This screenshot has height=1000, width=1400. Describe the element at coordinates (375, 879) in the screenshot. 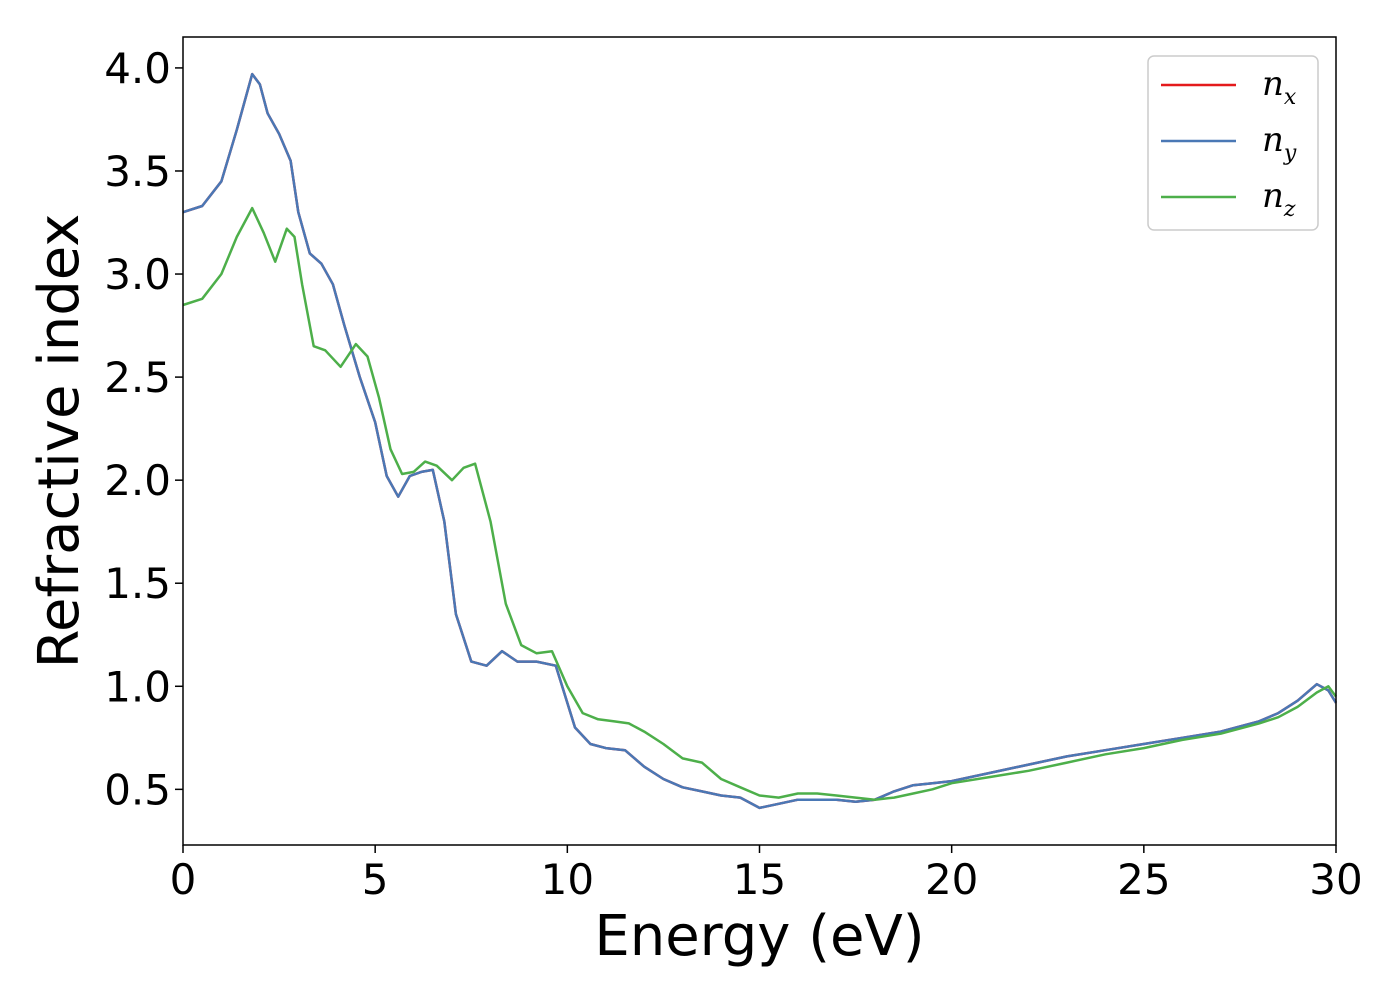

I see `x-tick-label: 5` at that location.